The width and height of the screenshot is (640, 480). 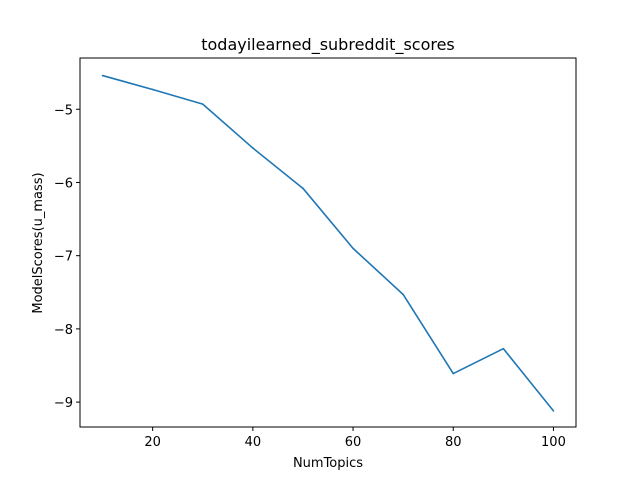 What do you see at coordinates (152, 442) in the screenshot?
I see `x-tick-label: 20` at bounding box center [152, 442].